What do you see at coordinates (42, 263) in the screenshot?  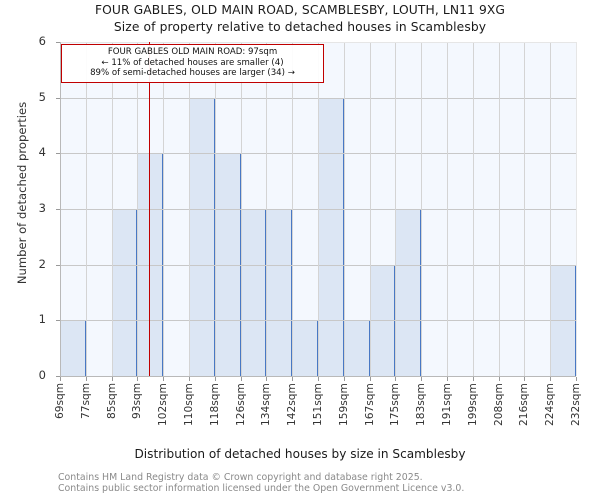 I see `y-axis-tick-label: 2` at bounding box center [42, 263].